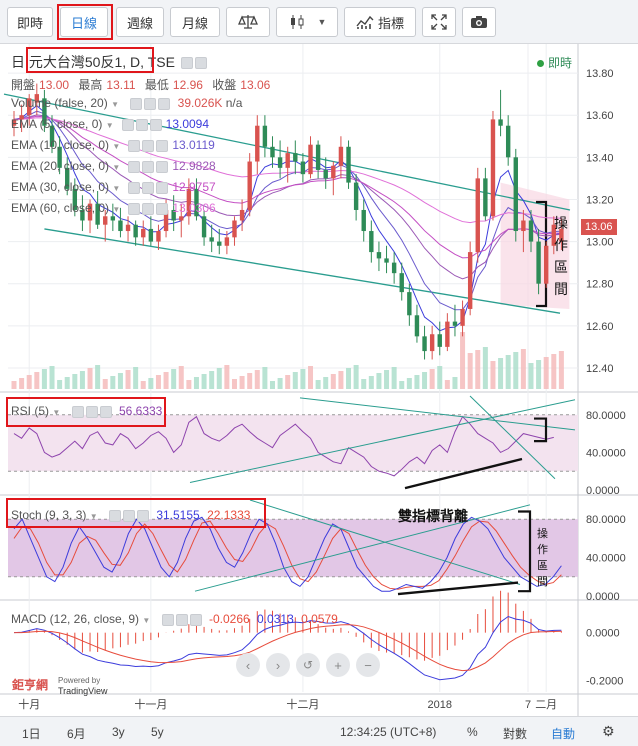 This screenshot has width=638, height=746. I want to click on ema-legend-label: EMA (30, close, 0), so click(60, 187).